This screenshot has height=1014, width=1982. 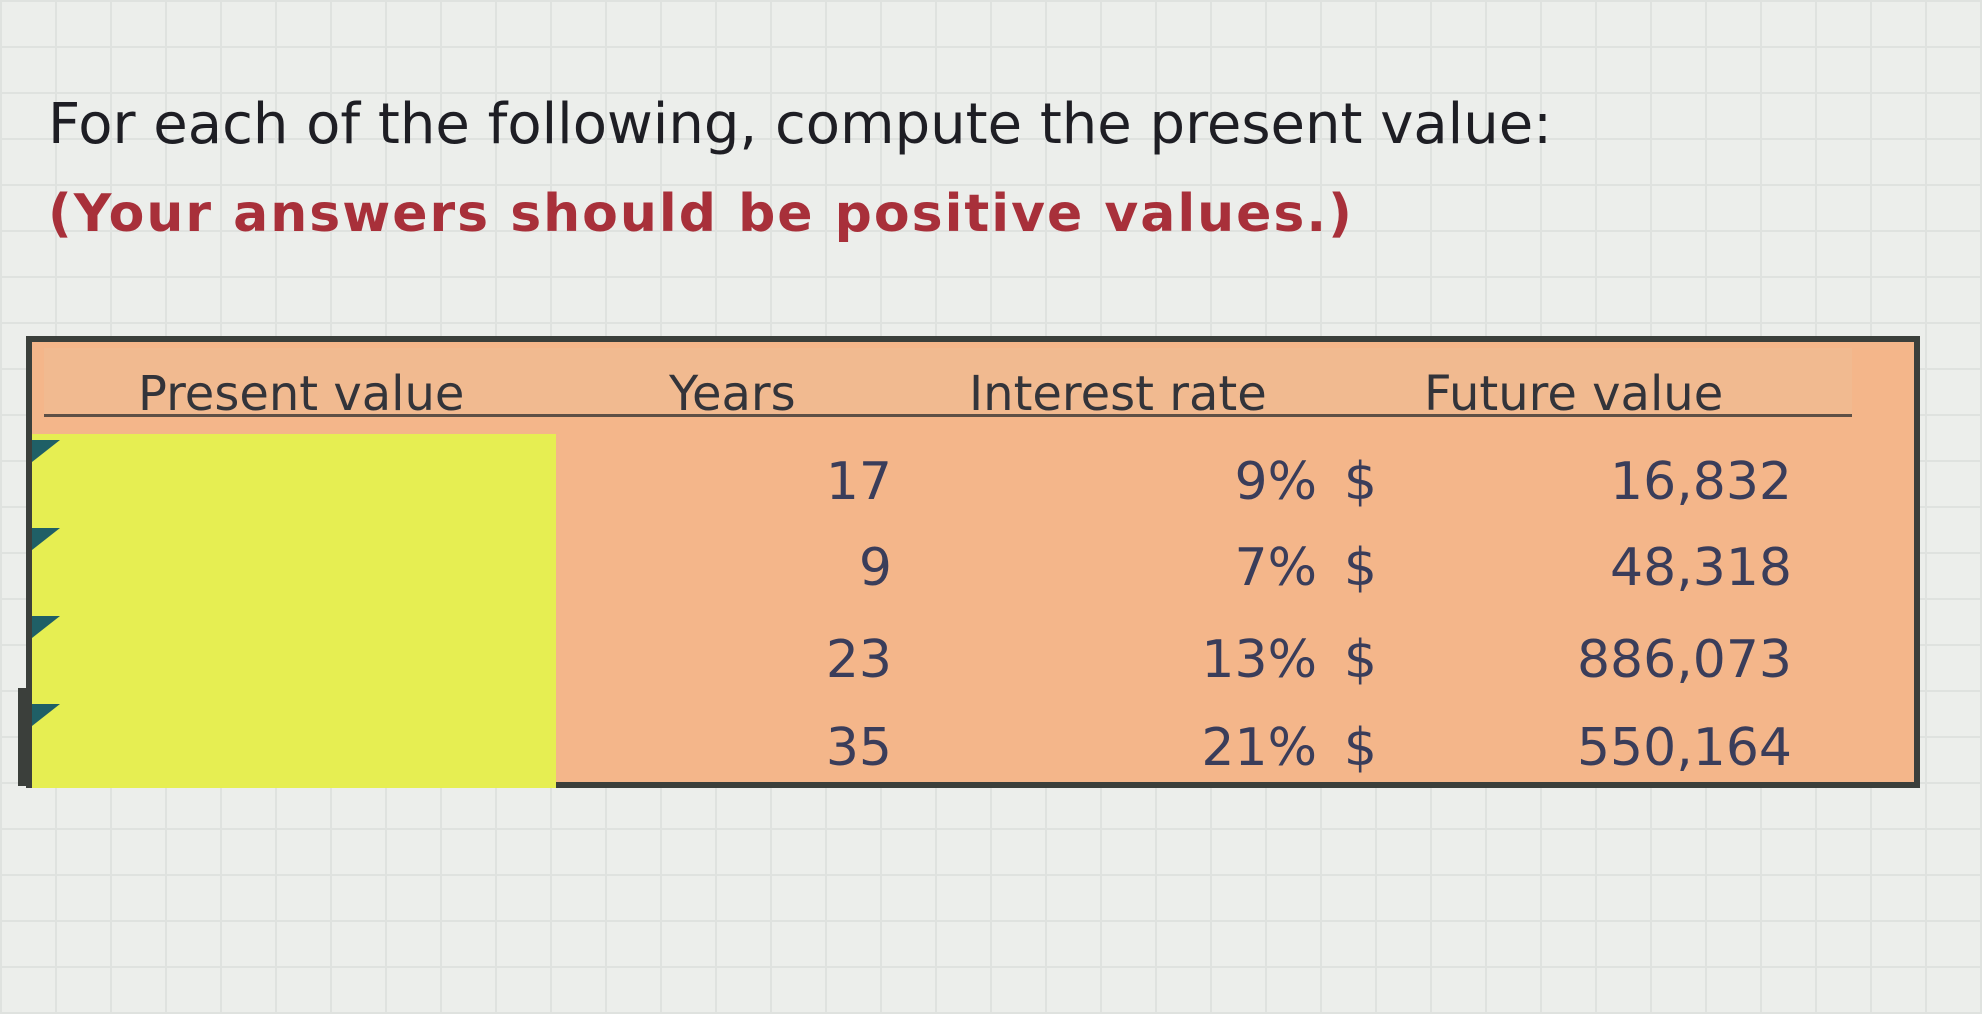 I want to click on rate-cell: 13%, so click(x=1259, y=660).